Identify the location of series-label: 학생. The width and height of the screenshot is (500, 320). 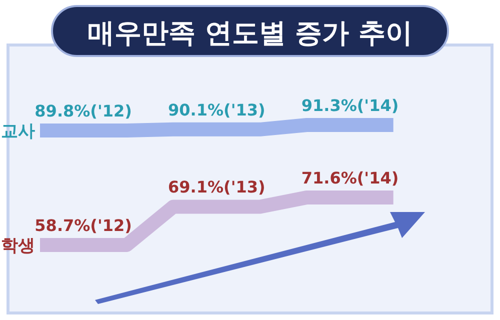
(18, 246).